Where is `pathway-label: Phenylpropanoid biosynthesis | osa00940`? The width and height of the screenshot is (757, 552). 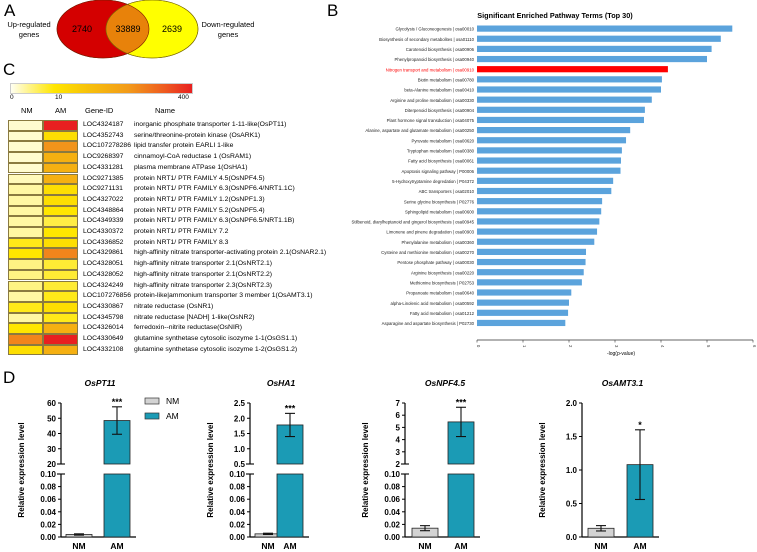 pathway-label: Phenylpropanoid biosynthesis | osa00940 is located at coordinates (435, 59).